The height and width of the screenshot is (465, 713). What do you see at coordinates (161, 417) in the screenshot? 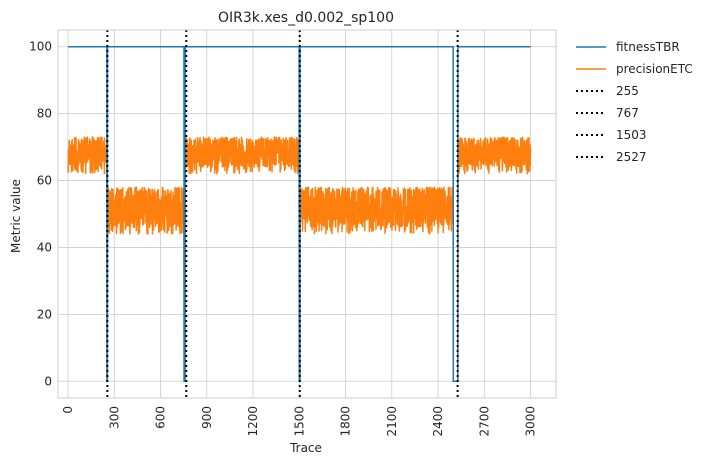
I see `x-tick-label: 600` at bounding box center [161, 417].